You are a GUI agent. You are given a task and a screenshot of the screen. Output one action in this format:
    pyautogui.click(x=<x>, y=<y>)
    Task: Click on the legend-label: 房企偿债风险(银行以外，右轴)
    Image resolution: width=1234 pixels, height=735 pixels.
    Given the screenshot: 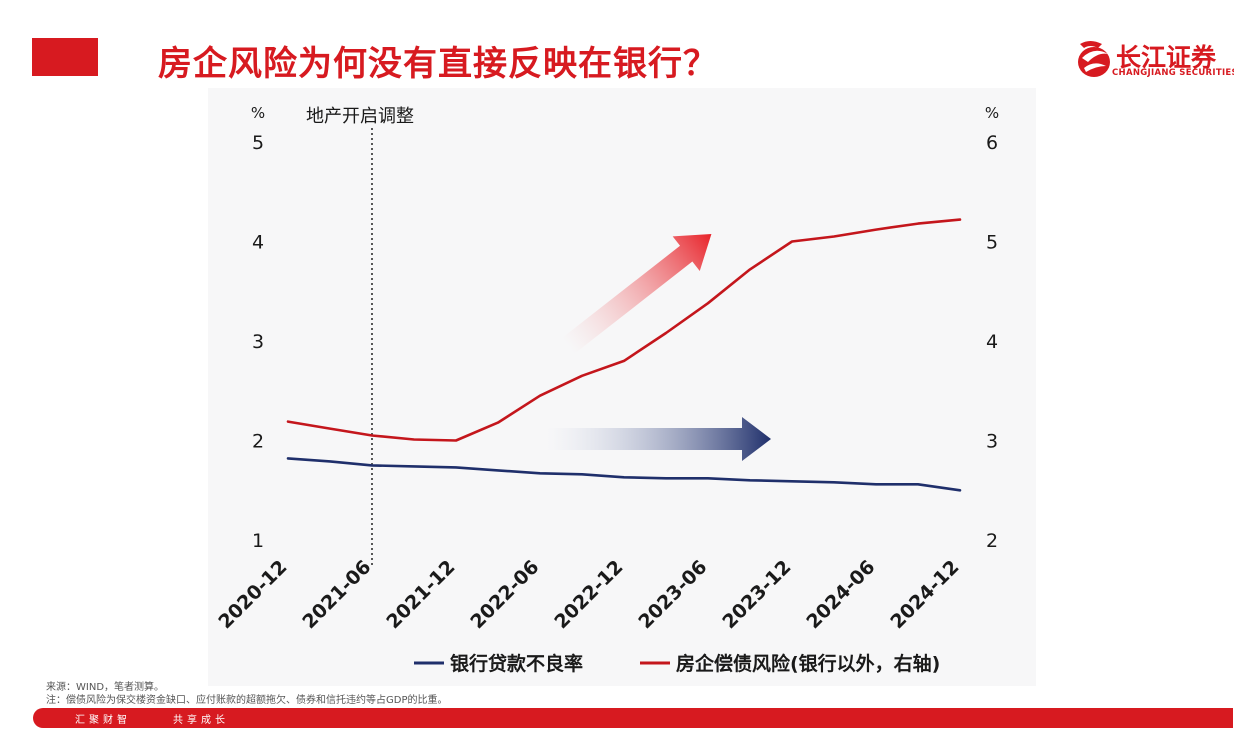 What is the action you would take?
    pyautogui.click(x=808, y=663)
    